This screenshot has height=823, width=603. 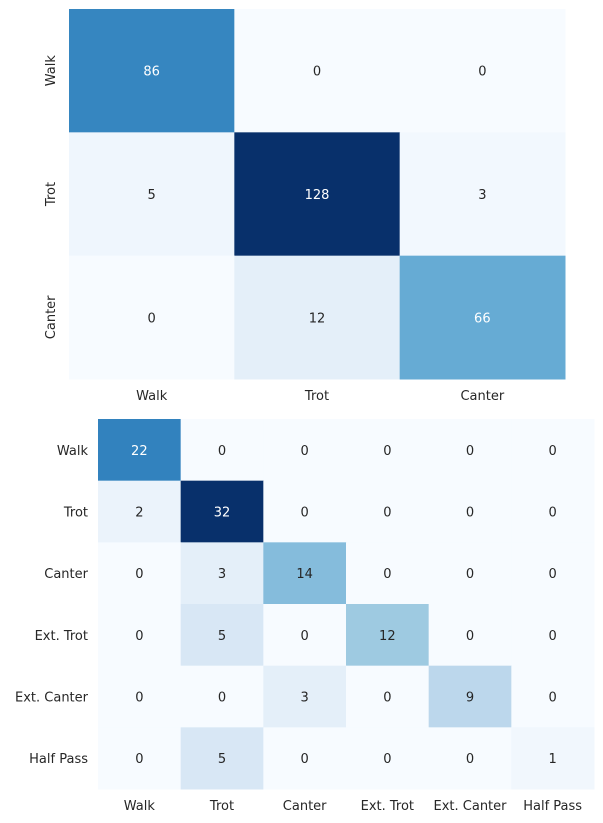 What do you see at coordinates (221, 806) in the screenshot?
I see `heatmap2-xtick-trot: Trot` at bounding box center [221, 806].